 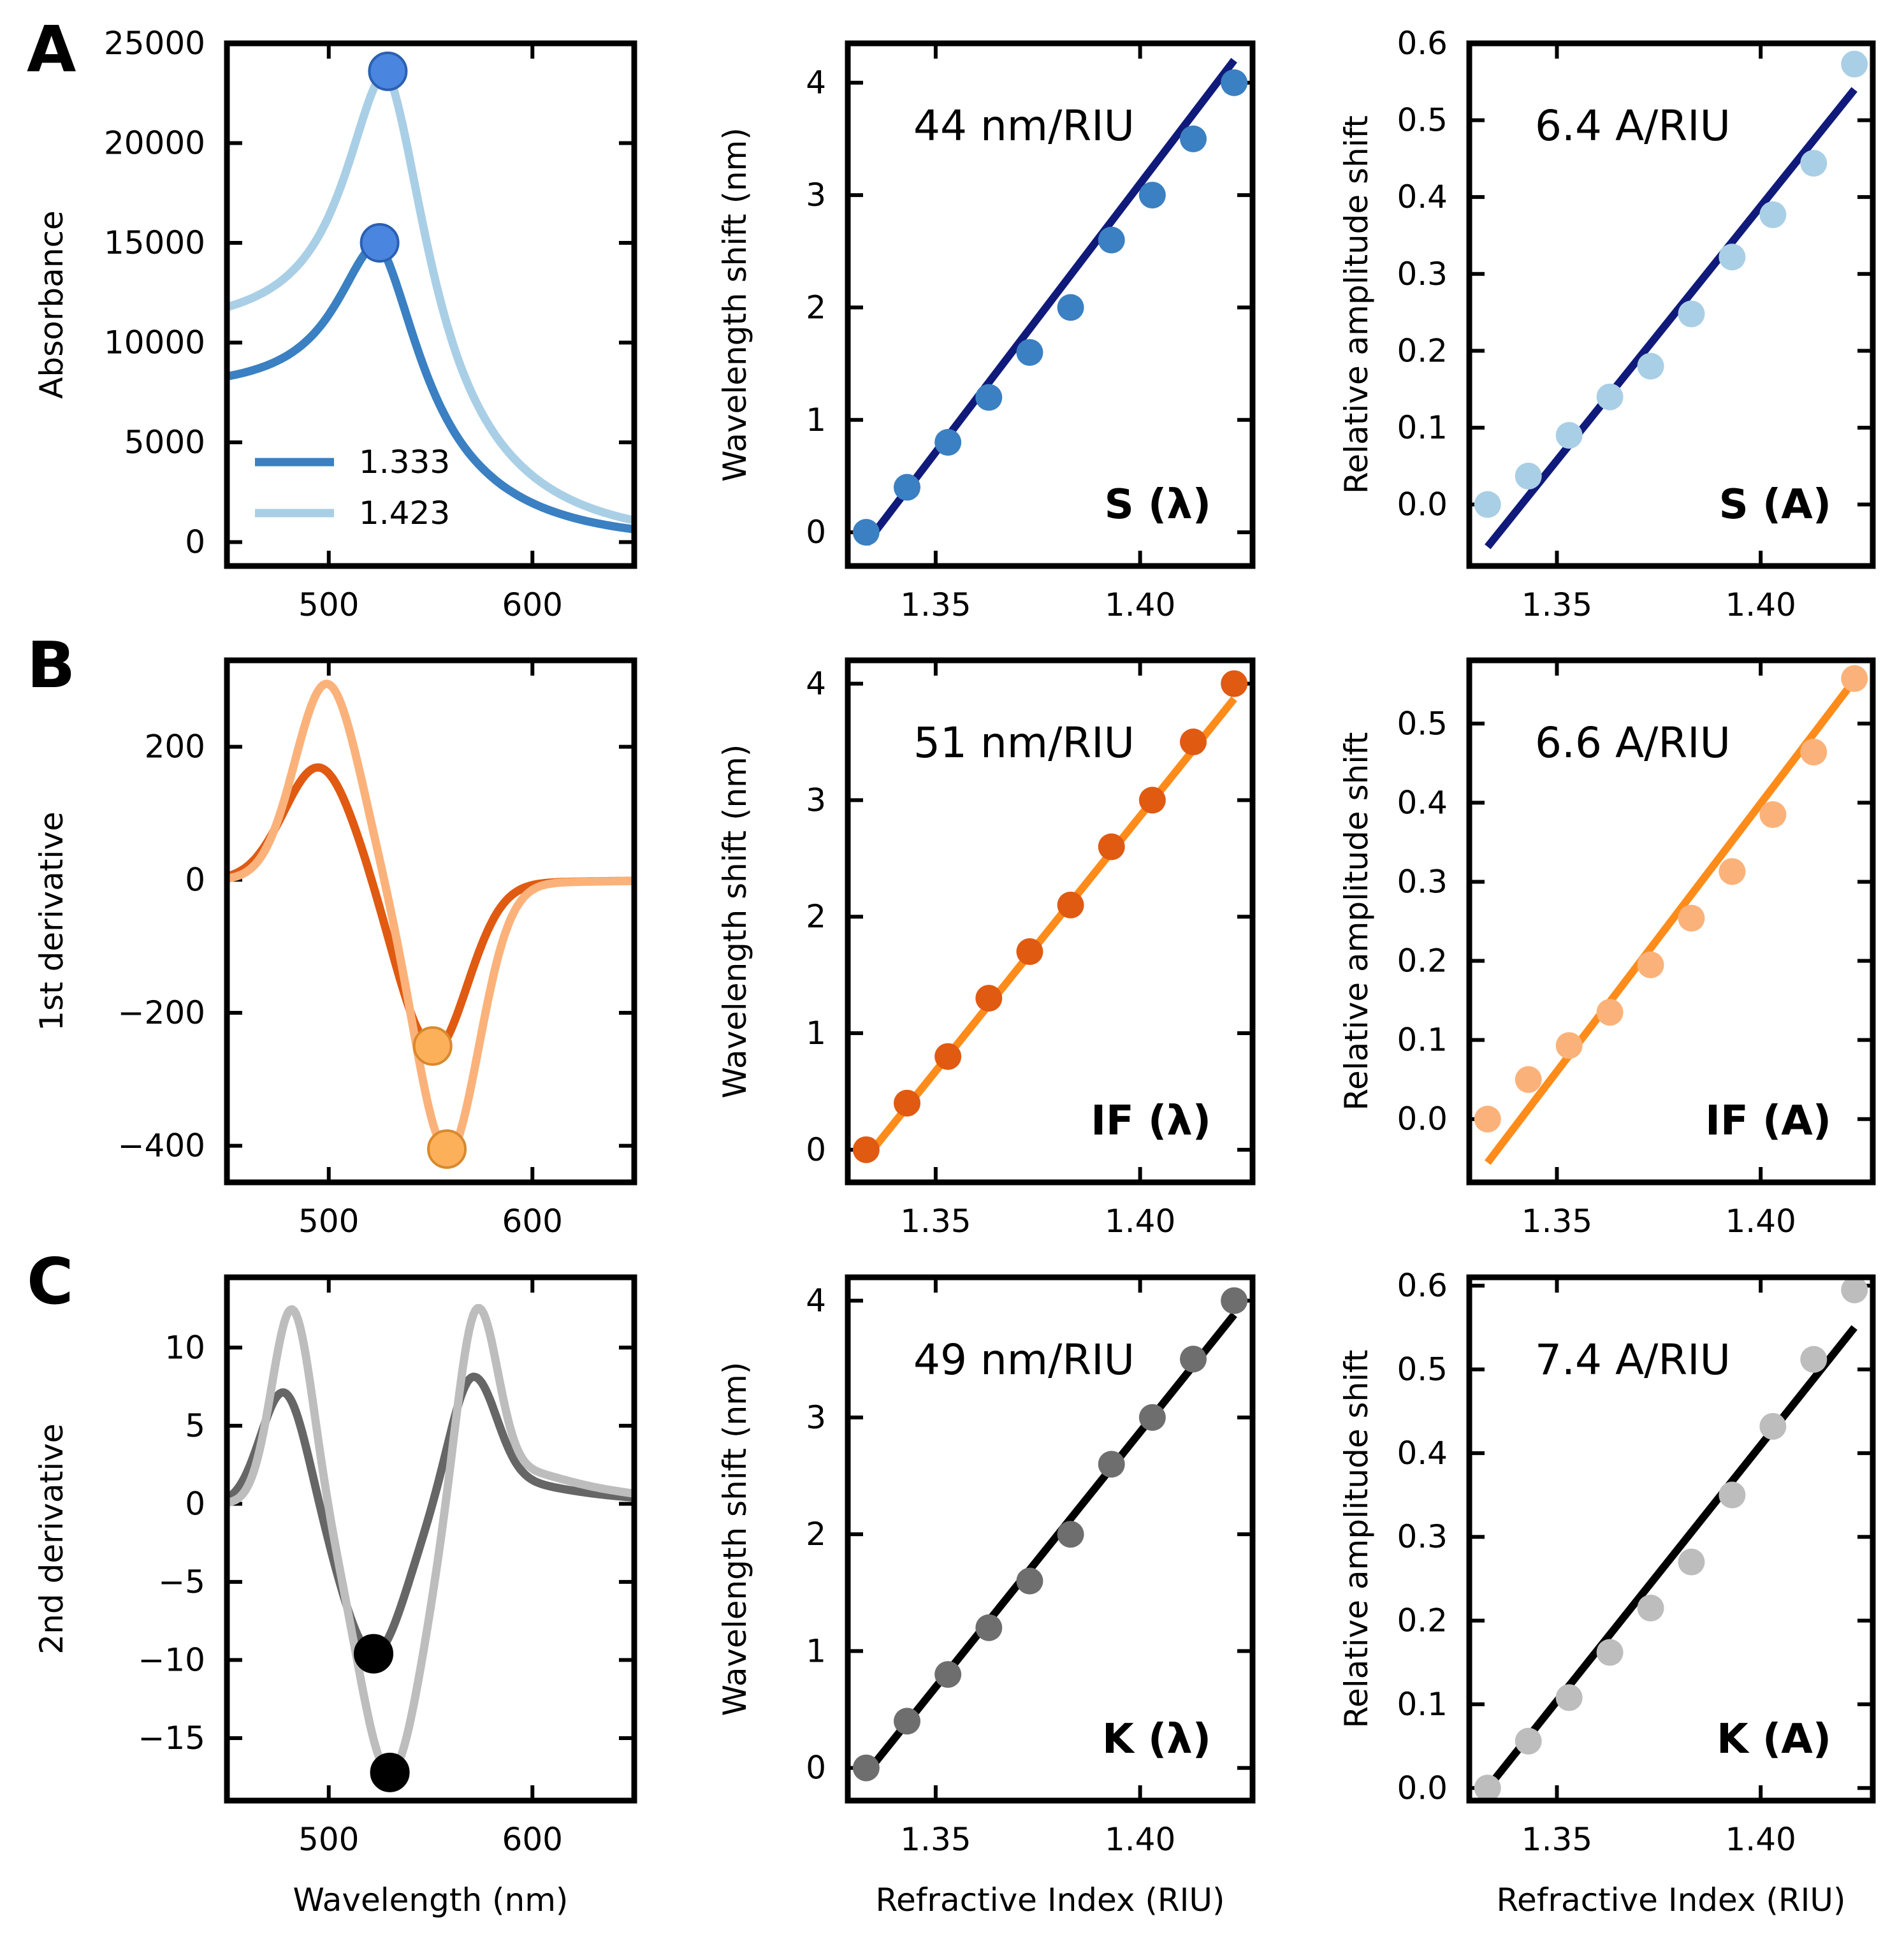 What do you see at coordinates (1422, 274) in the screenshot?
I see `y-tick-label: 0.3` at bounding box center [1422, 274].